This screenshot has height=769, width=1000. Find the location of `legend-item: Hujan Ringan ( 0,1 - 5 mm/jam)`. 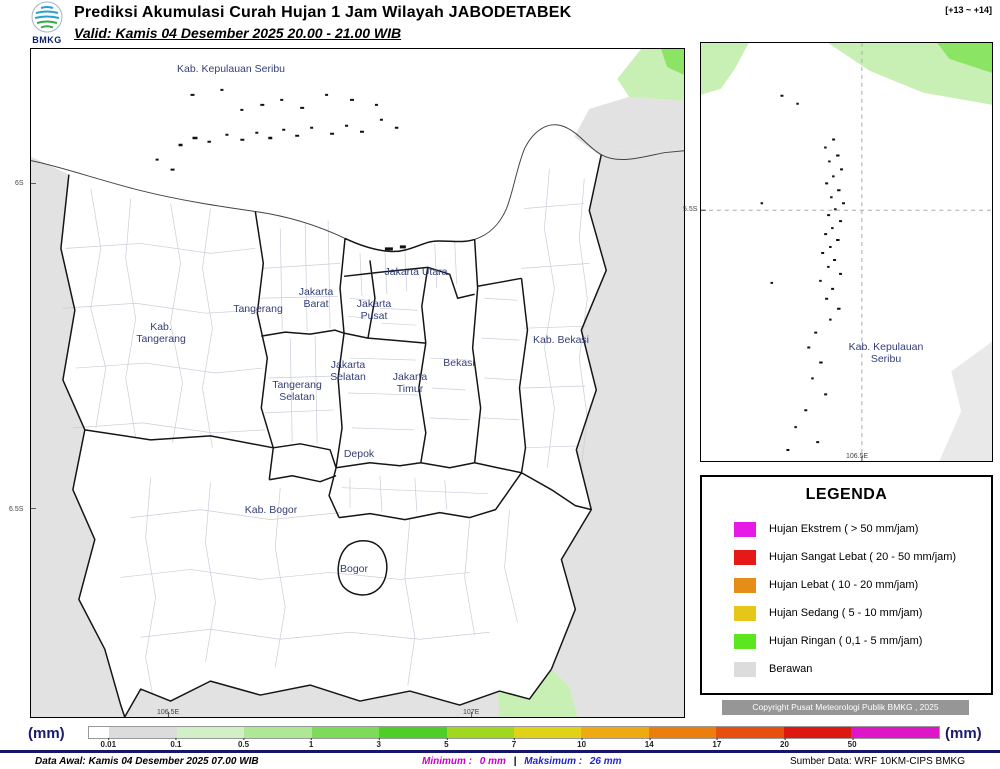

legend-item: Hujan Ringan ( 0,1 - 5 mm/jam) is located at coordinates (862, 641).